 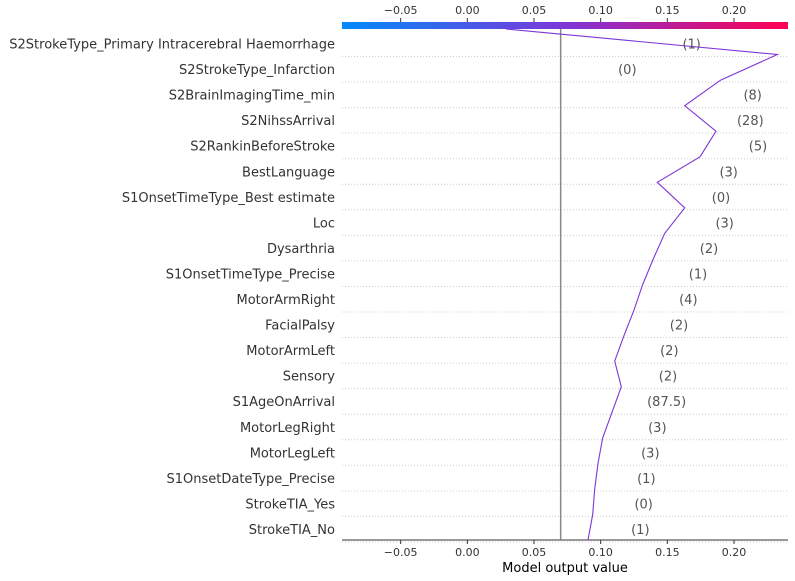 What do you see at coordinates (251, 479) in the screenshot?
I see `feature-label: S1OnsetDateType_Precise` at bounding box center [251, 479].